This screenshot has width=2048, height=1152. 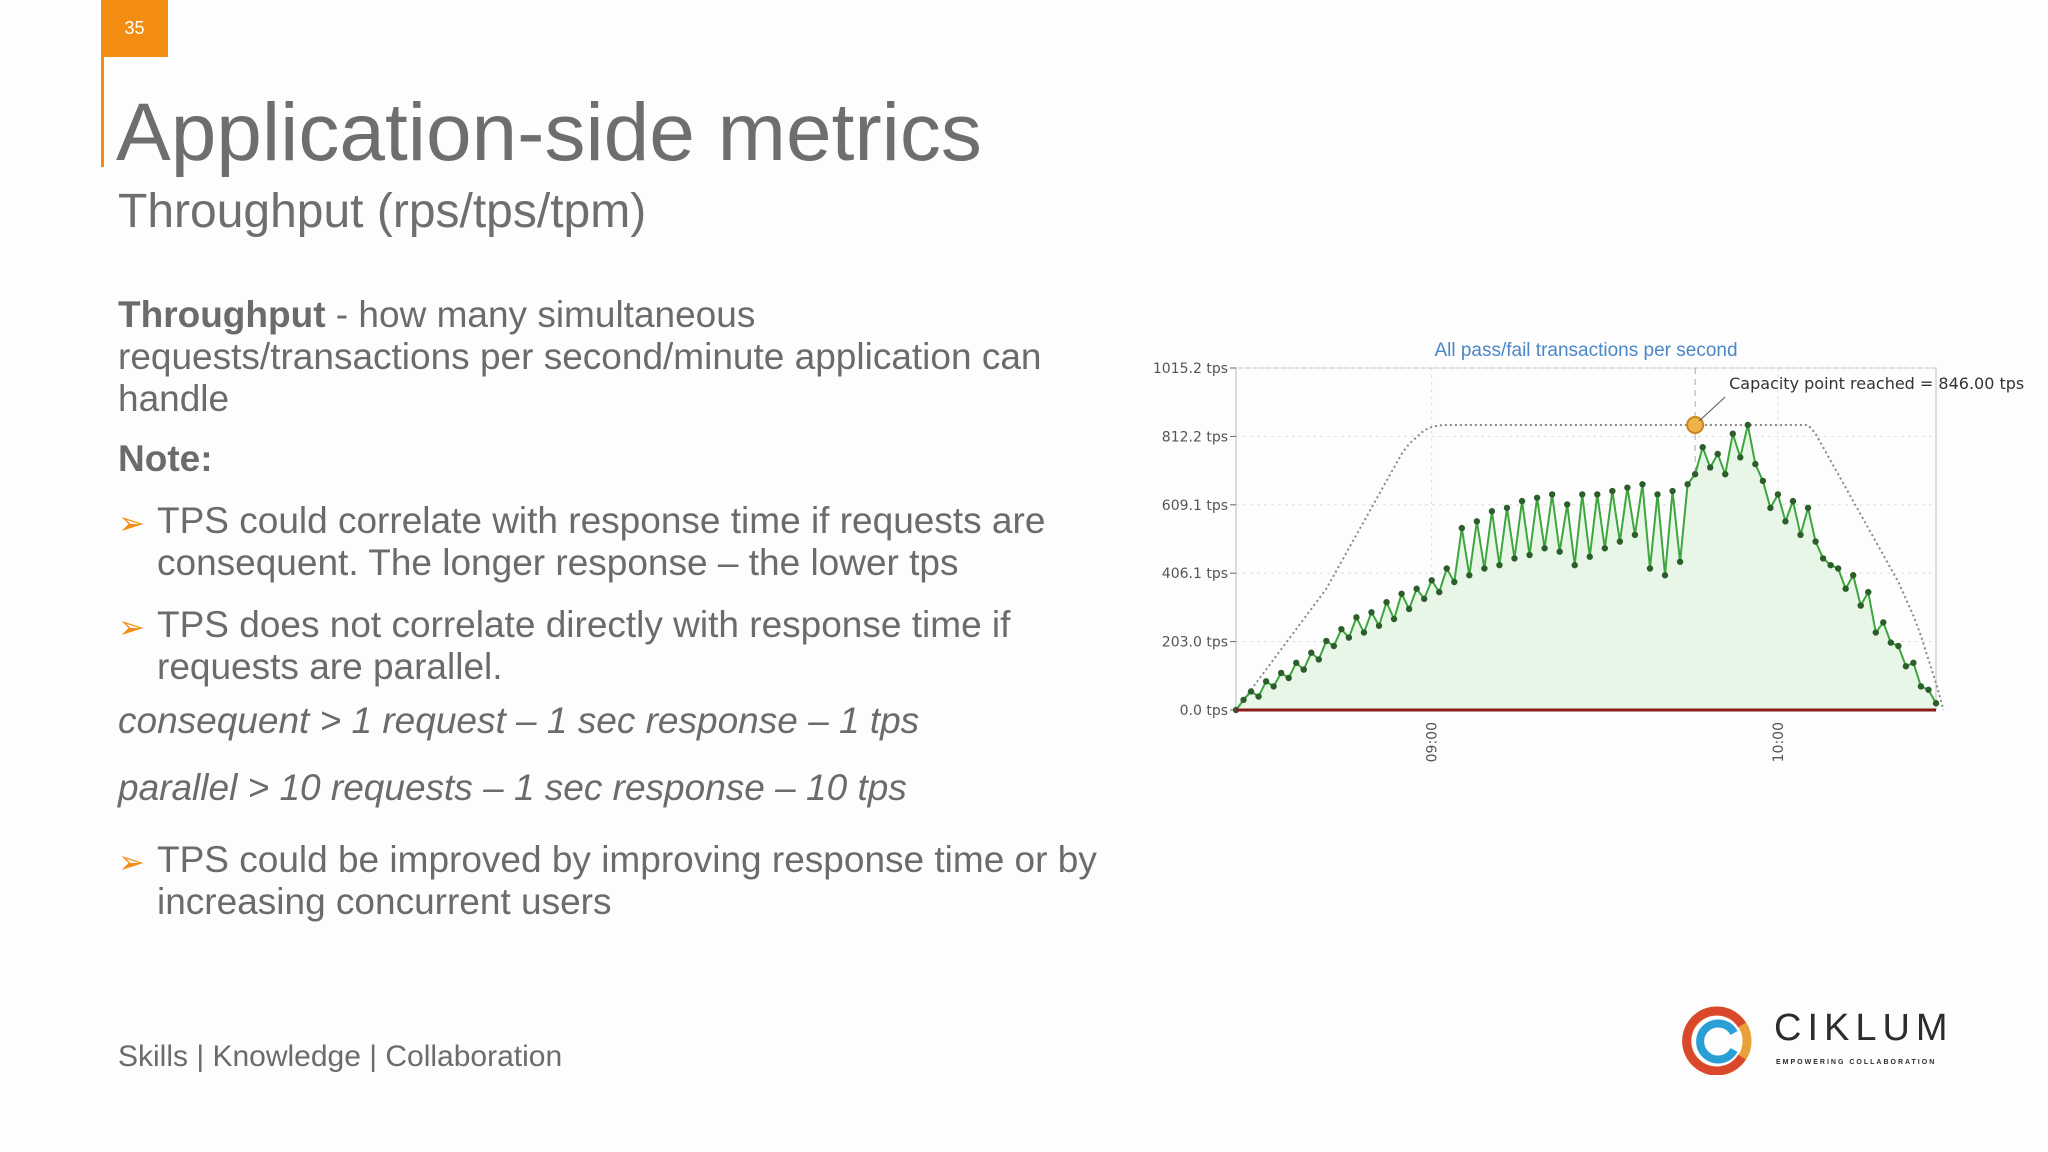 What do you see at coordinates (1717, 1040) in the screenshot?
I see `logo-mark-icon` at bounding box center [1717, 1040].